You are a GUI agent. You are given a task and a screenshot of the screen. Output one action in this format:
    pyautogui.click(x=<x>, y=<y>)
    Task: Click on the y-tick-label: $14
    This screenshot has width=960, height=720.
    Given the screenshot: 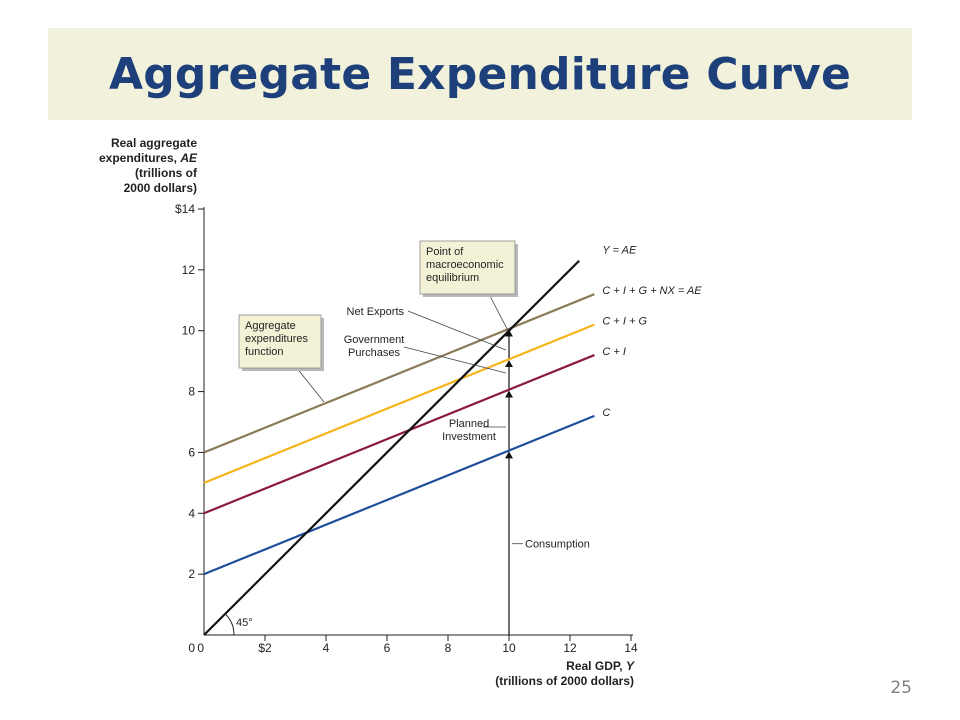 What is the action you would take?
    pyautogui.click(x=185, y=209)
    